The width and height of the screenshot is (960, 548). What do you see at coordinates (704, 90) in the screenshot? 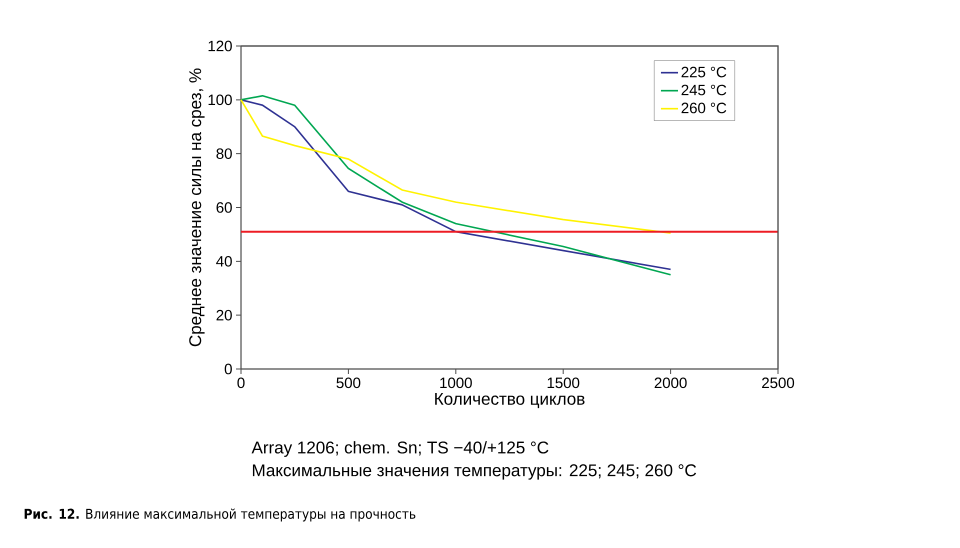
I see `legend-label: 245 °C` at bounding box center [704, 90].